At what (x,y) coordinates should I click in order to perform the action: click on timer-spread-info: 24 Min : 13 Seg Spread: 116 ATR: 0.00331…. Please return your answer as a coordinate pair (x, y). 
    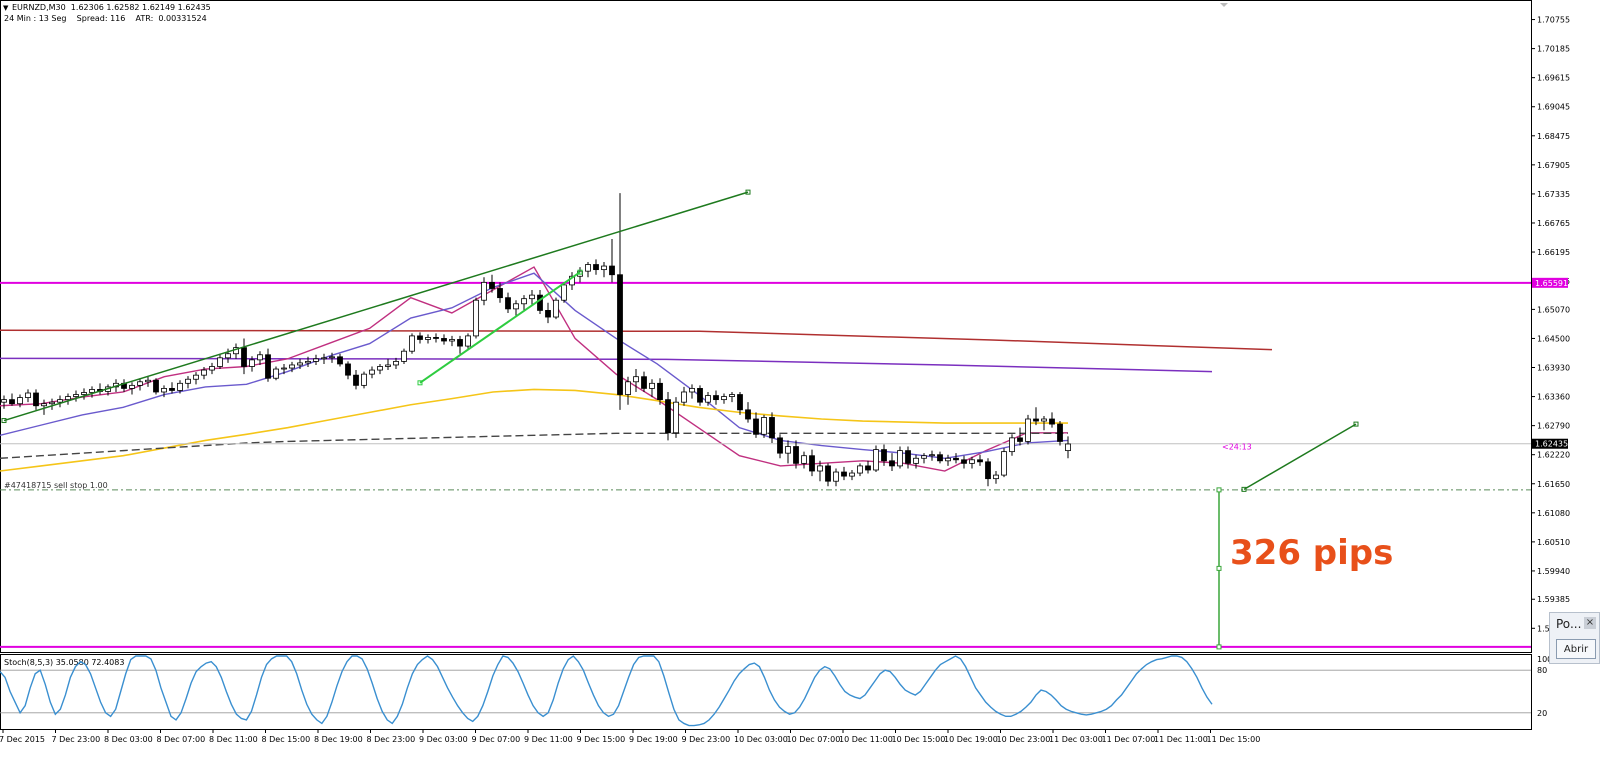
    Looking at the image, I should click on (105, 18).